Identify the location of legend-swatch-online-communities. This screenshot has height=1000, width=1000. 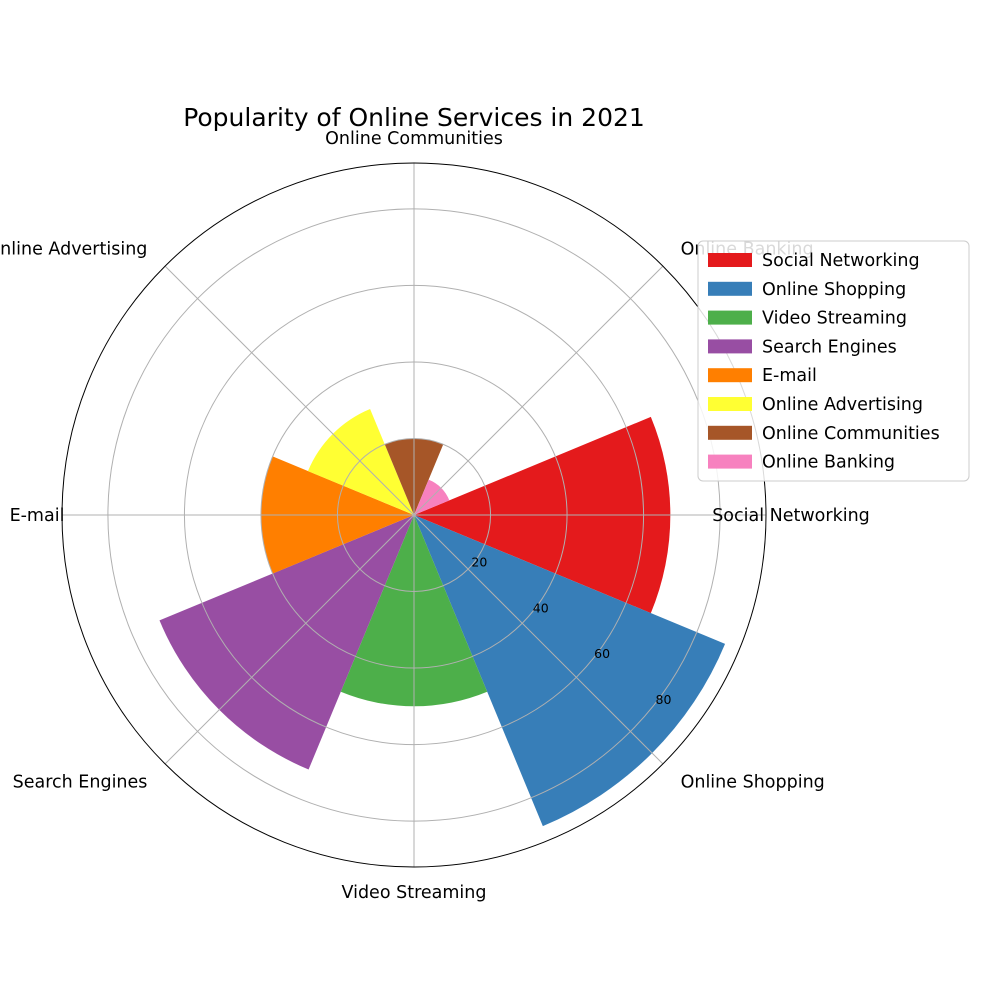
(730, 432).